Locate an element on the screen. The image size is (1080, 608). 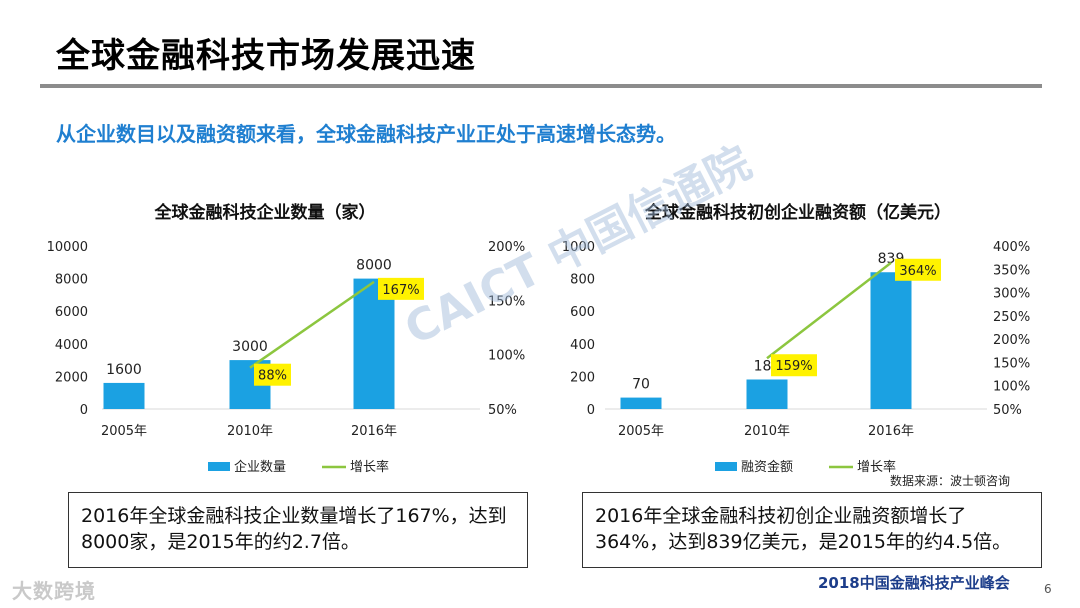
right-axis-tick-label: 300% is located at coordinates (1011, 294).